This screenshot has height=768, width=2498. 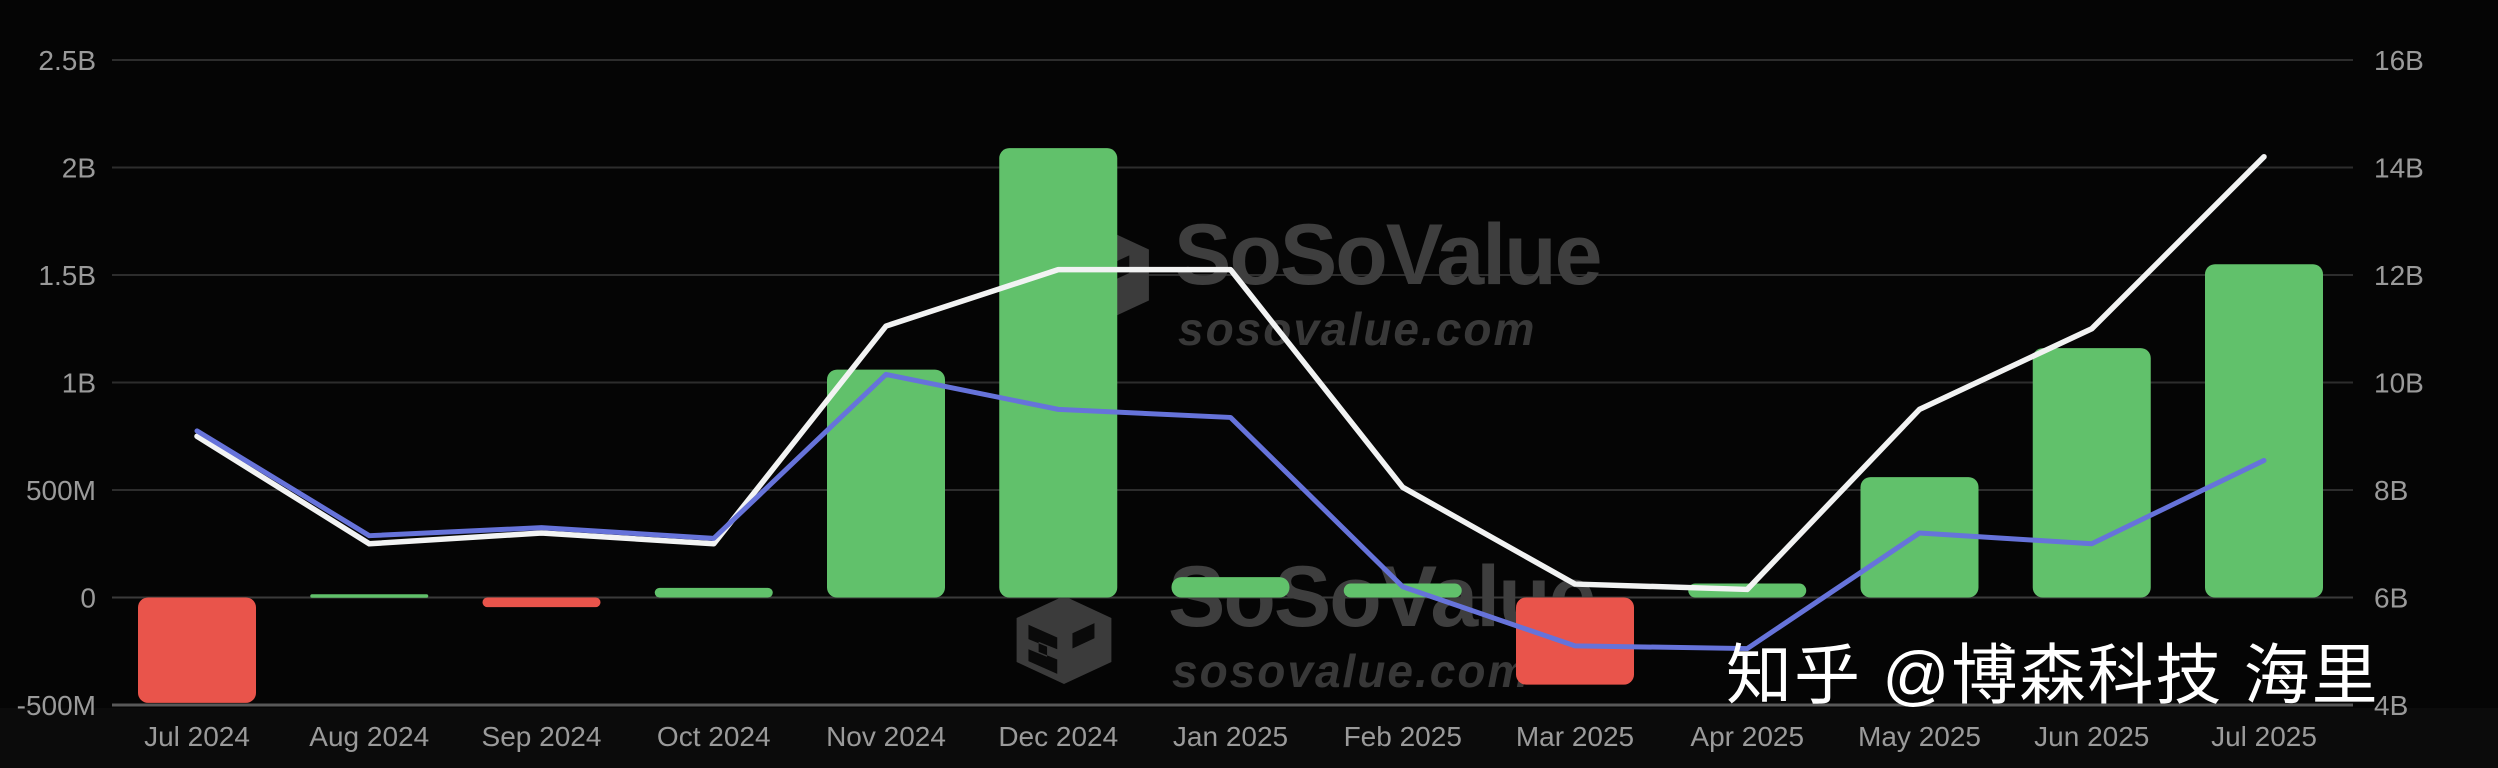 What do you see at coordinates (1064, 640) in the screenshot?
I see `sosovalue-cube-icon` at bounding box center [1064, 640].